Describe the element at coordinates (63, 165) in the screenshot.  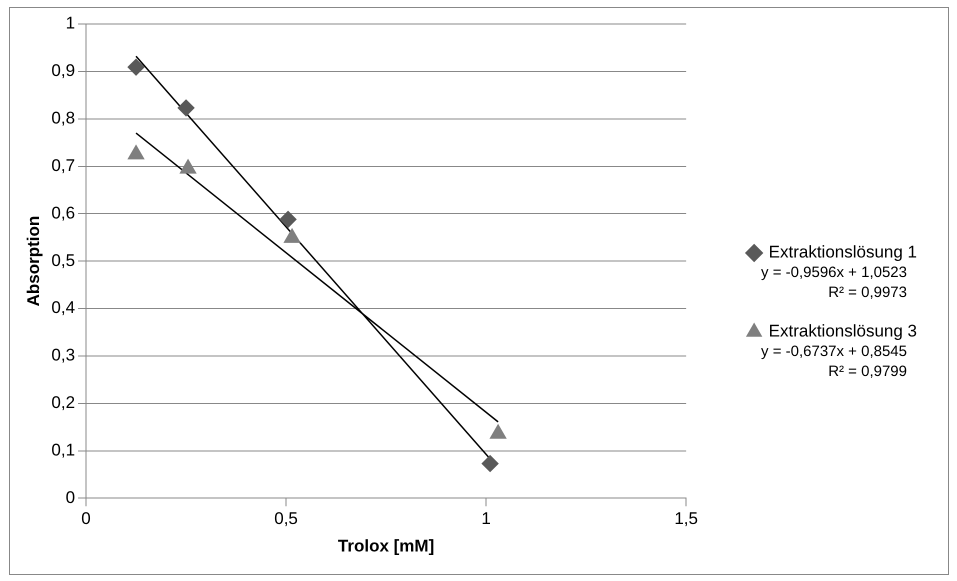
I see `y-tick-label: 0,7` at that location.